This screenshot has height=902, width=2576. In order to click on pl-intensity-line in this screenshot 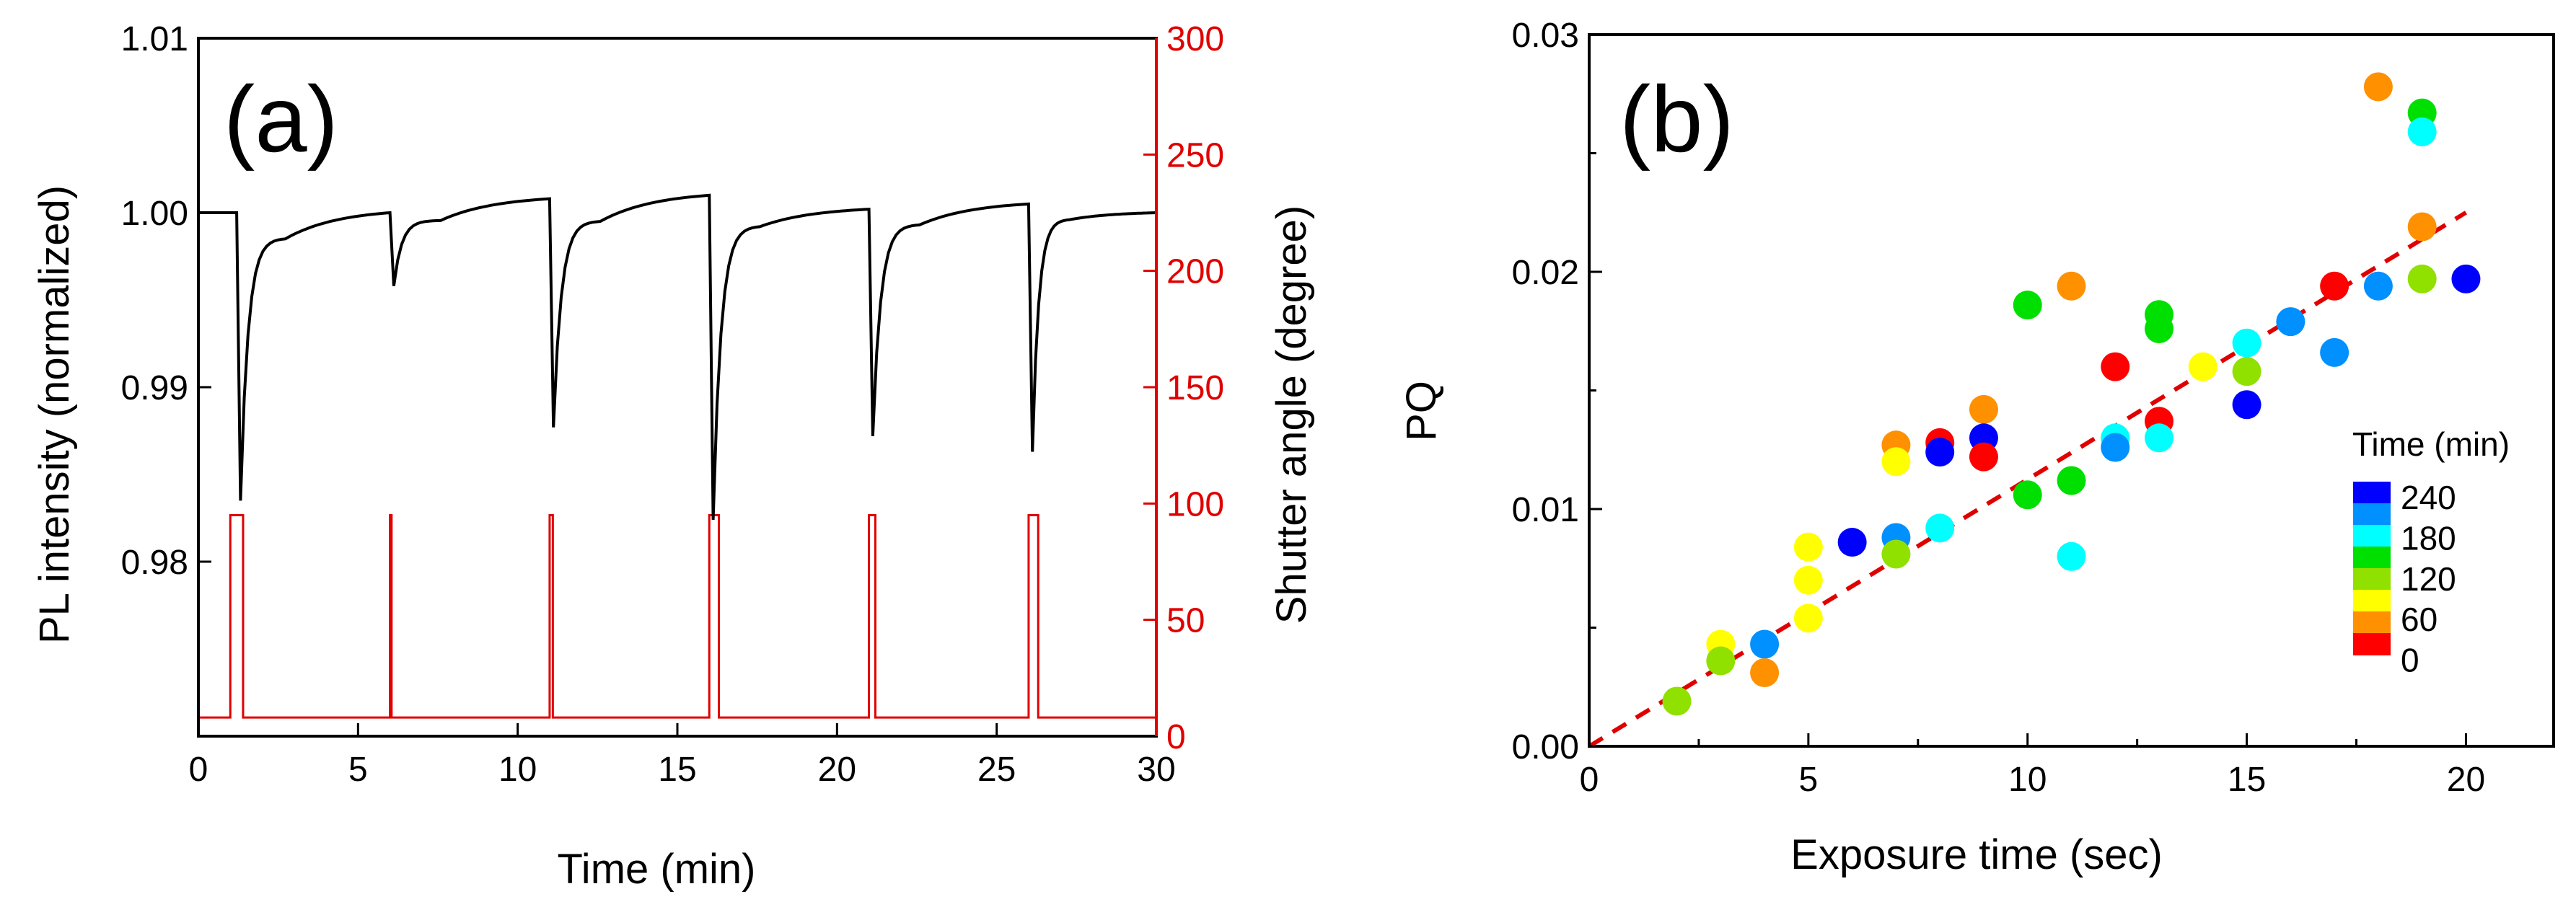, I will do `click(677, 356)`.